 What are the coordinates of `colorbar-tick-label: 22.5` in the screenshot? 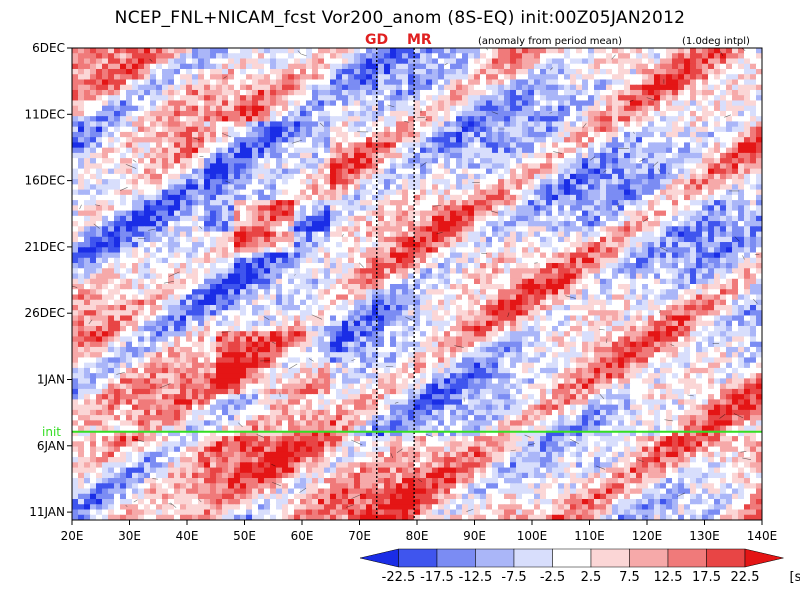 It's located at (745, 577).